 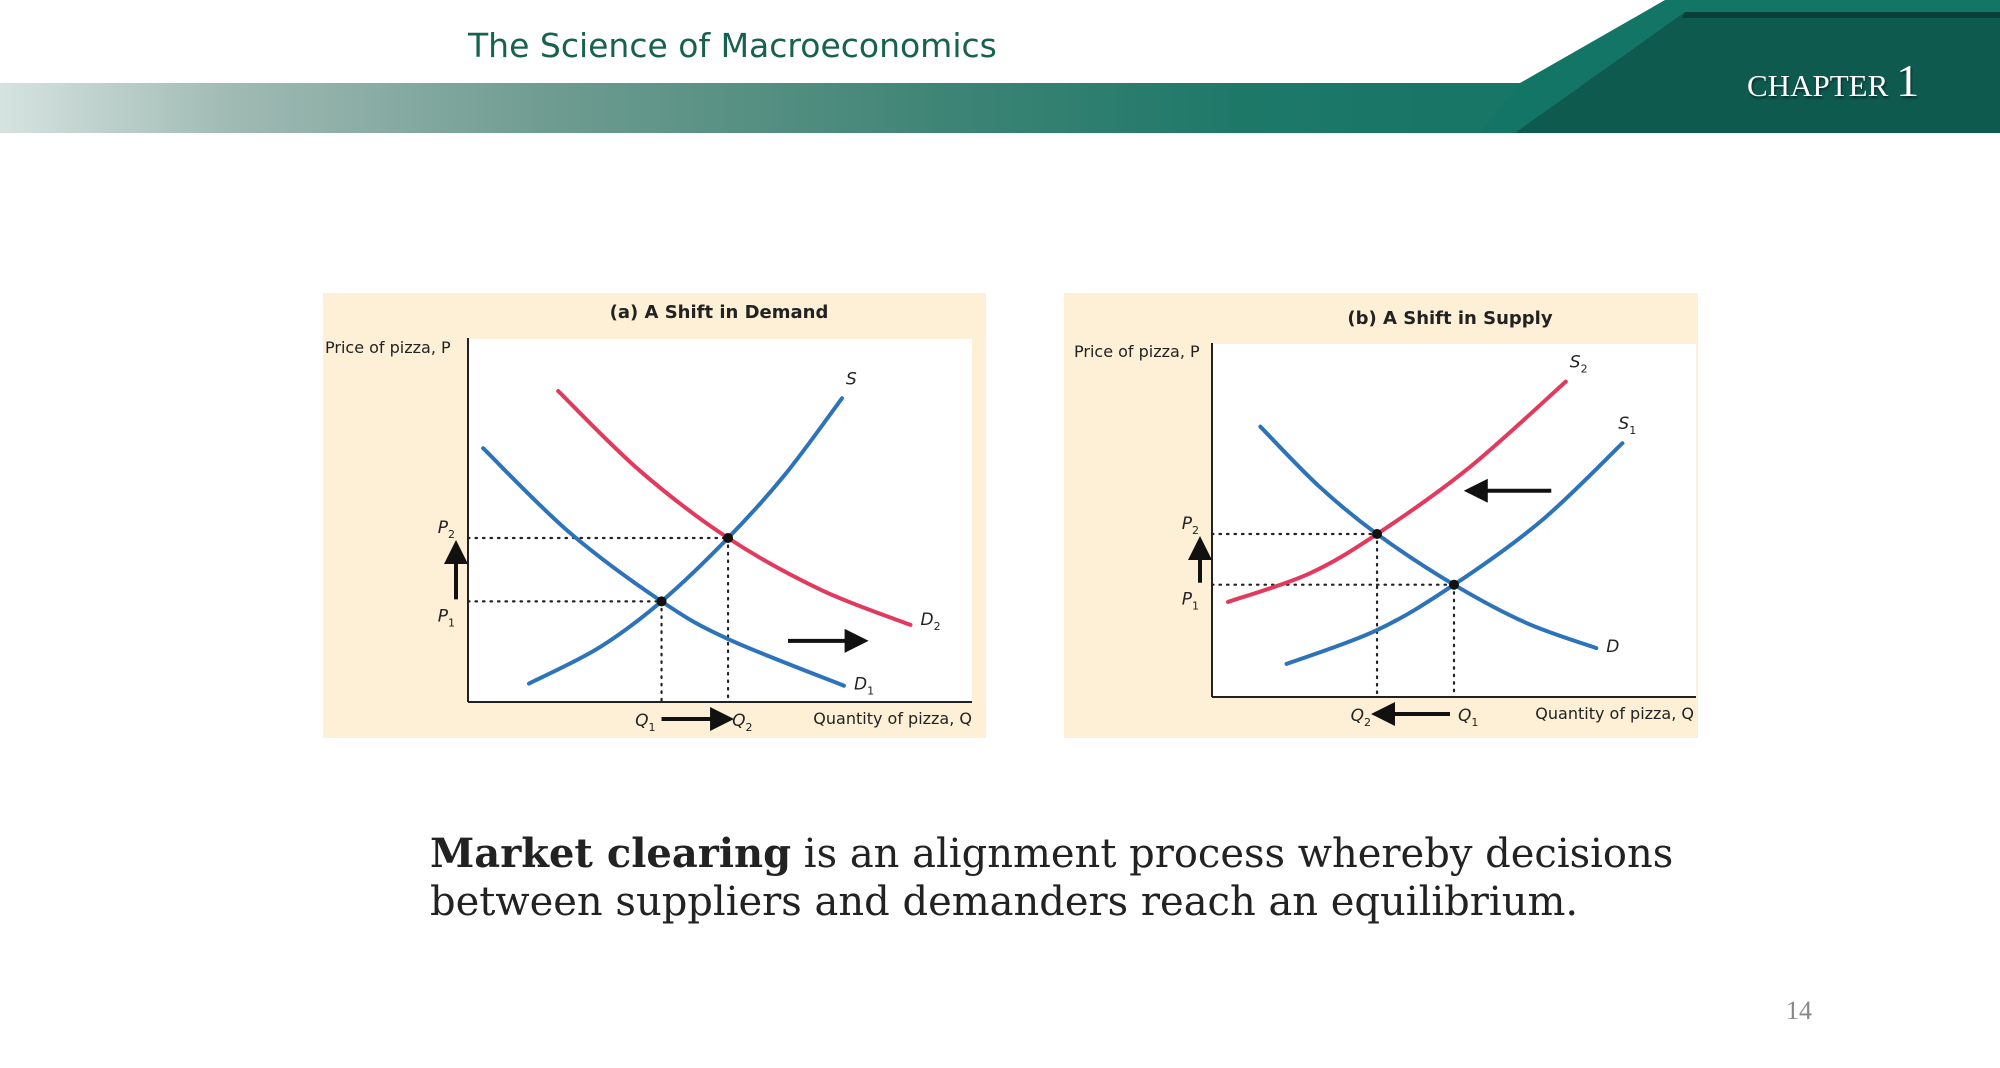 I want to click on chart-a, so click(x=708, y=534).